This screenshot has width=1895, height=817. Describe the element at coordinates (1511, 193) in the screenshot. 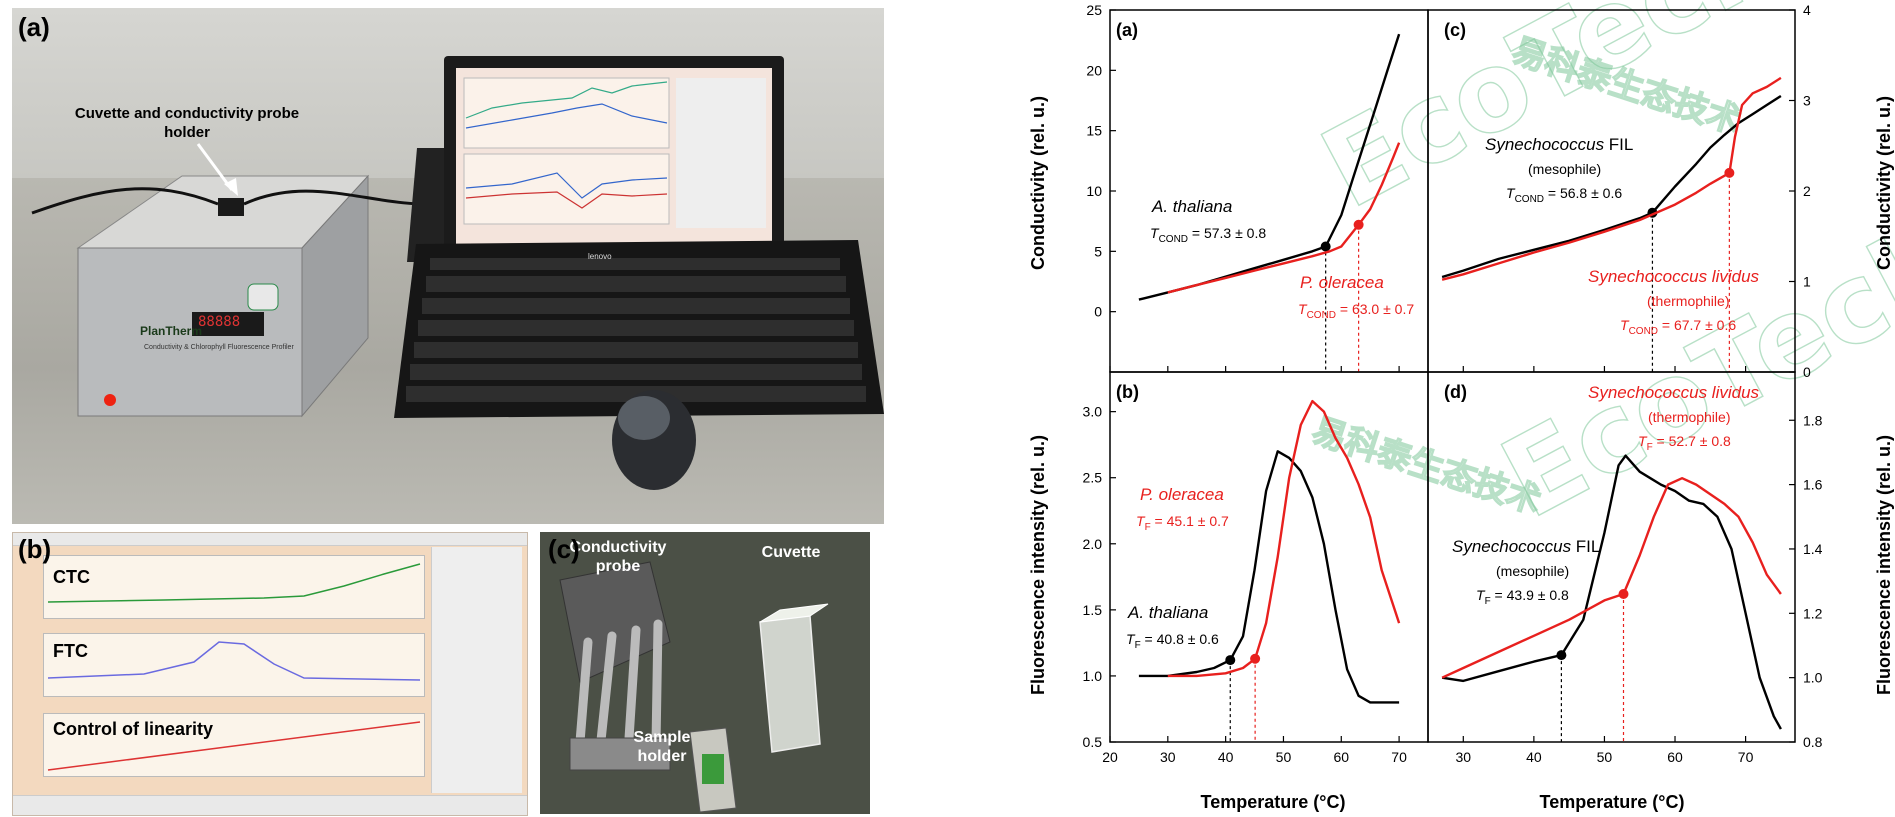

I see `annotation-c-black-t: T` at that location.